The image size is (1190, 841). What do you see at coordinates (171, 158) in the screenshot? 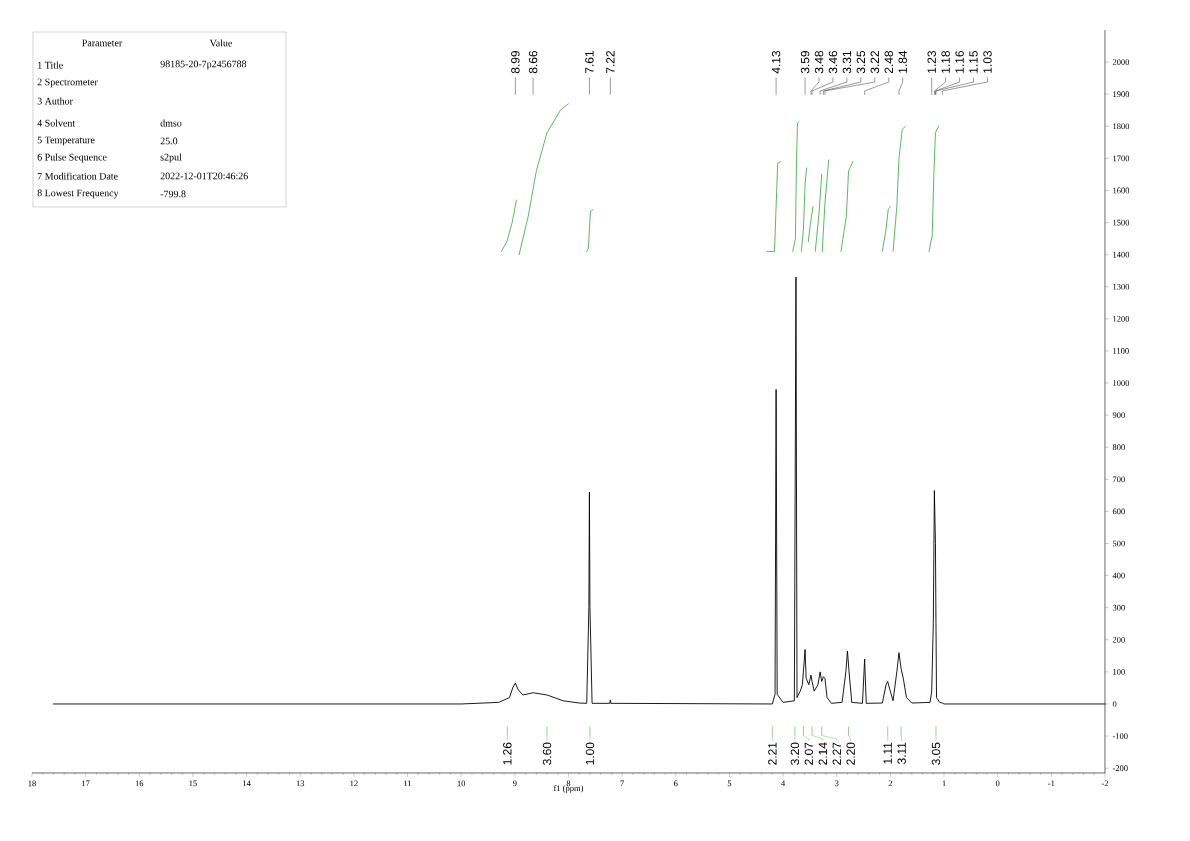
I see `annotation: s2pul` at bounding box center [171, 158].